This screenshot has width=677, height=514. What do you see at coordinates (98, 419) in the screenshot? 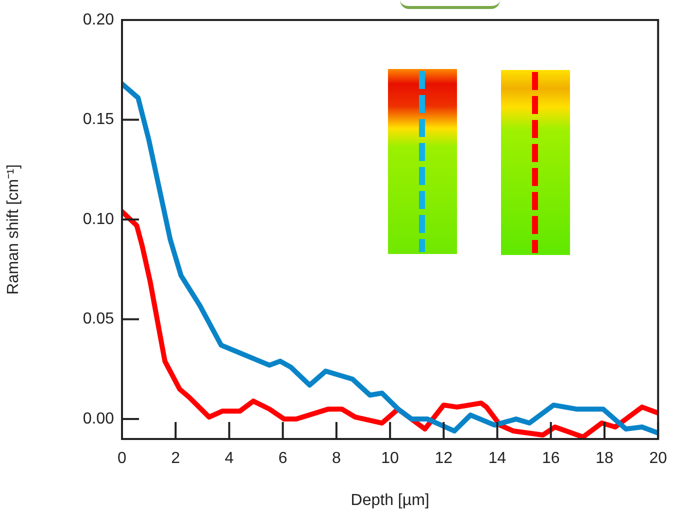
I see `y-tick-label: 0.00` at bounding box center [98, 419].